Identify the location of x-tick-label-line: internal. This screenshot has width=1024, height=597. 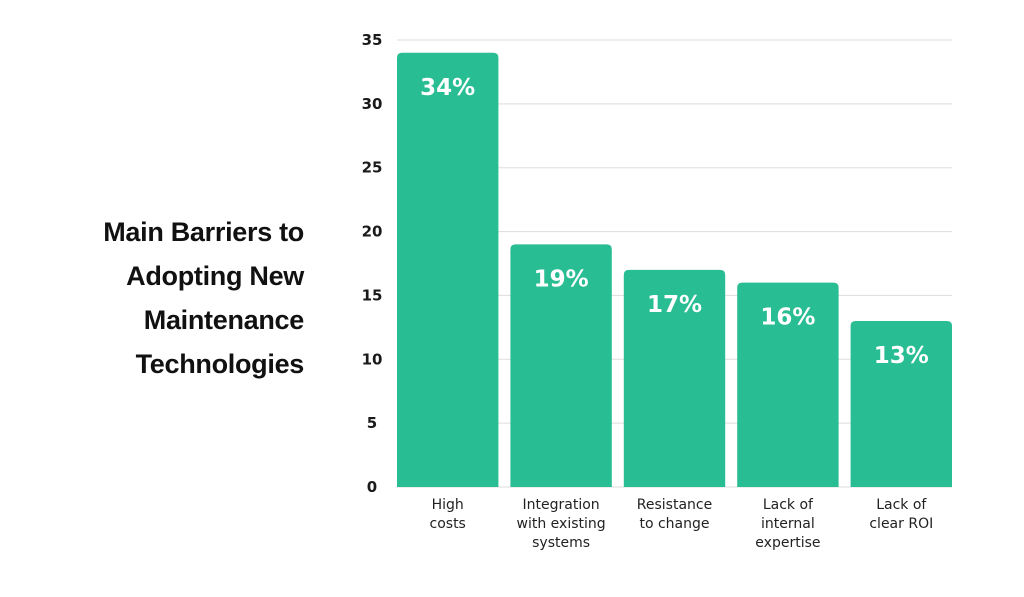
(788, 524).